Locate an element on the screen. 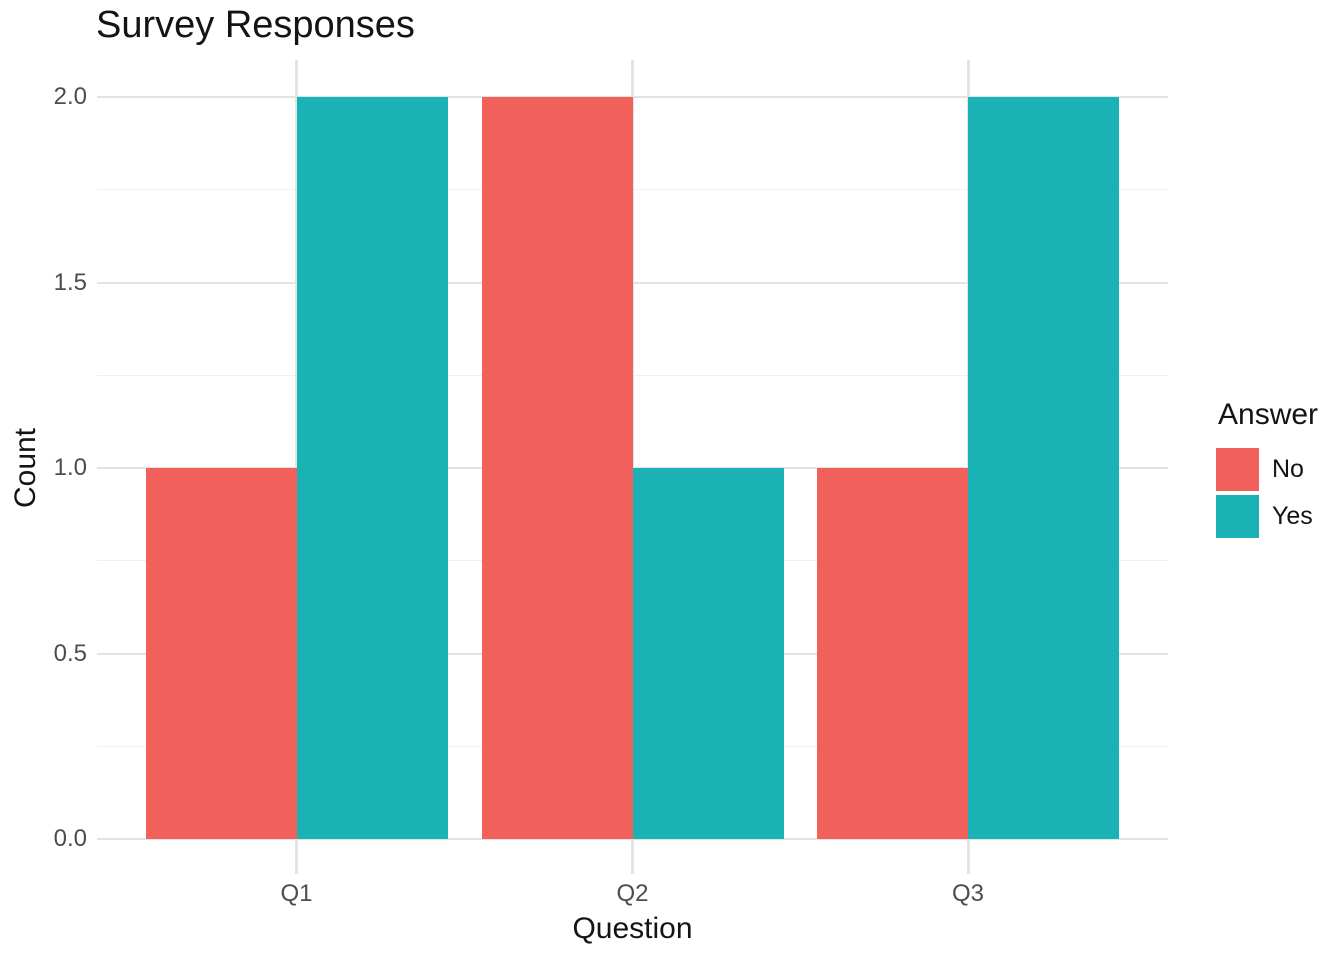  category-gridline is located at coordinates (632, 467).